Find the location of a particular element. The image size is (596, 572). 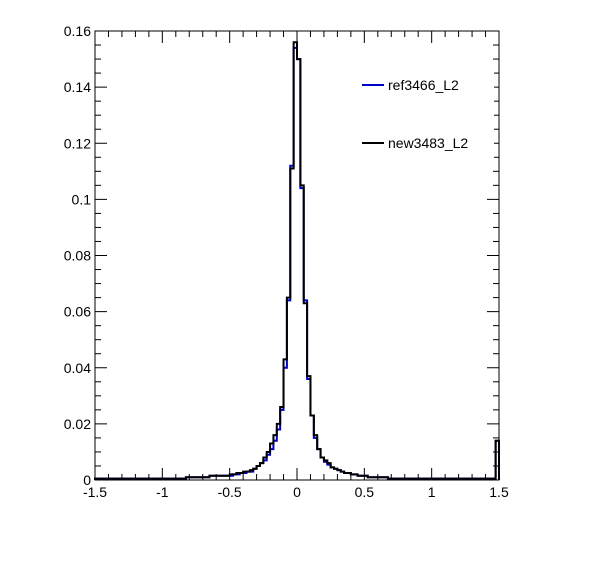

y-tick-label: 0.08 is located at coordinates (77, 256).